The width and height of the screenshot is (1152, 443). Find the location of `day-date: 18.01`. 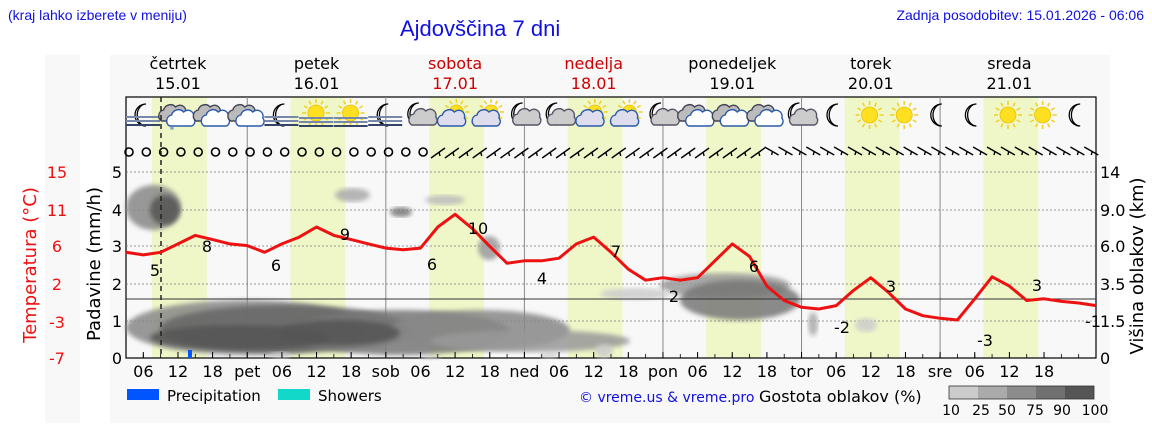

day-date: 18.01 is located at coordinates (594, 83).